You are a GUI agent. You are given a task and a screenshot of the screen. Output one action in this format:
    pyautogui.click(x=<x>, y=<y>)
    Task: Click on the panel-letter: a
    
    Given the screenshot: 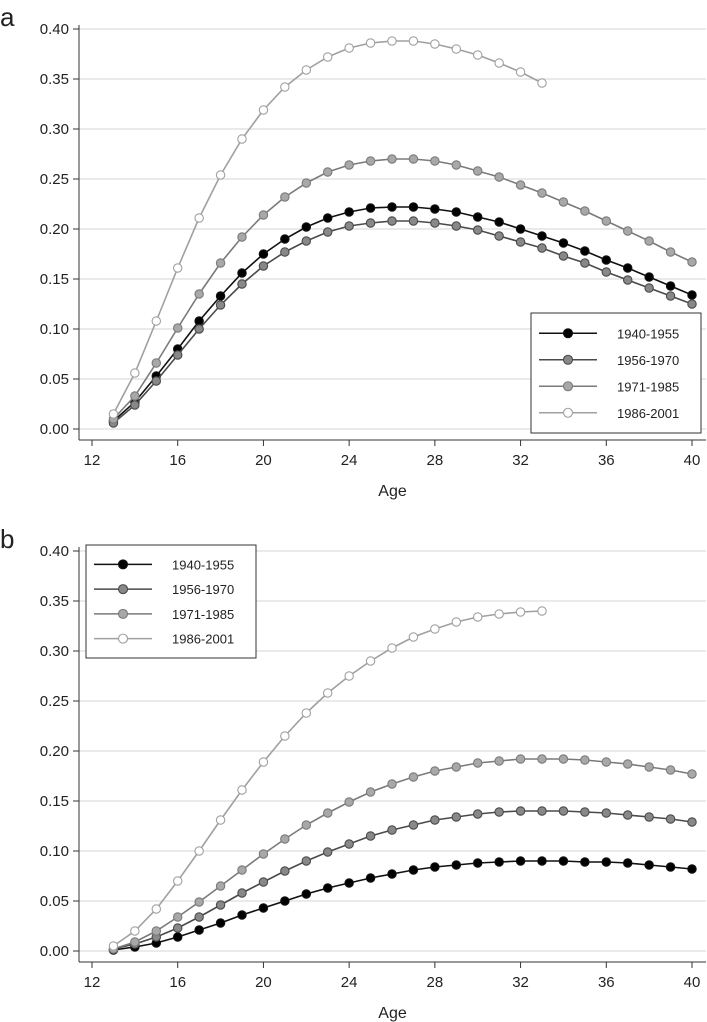 What is the action you would take?
    pyautogui.click(x=7, y=17)
    